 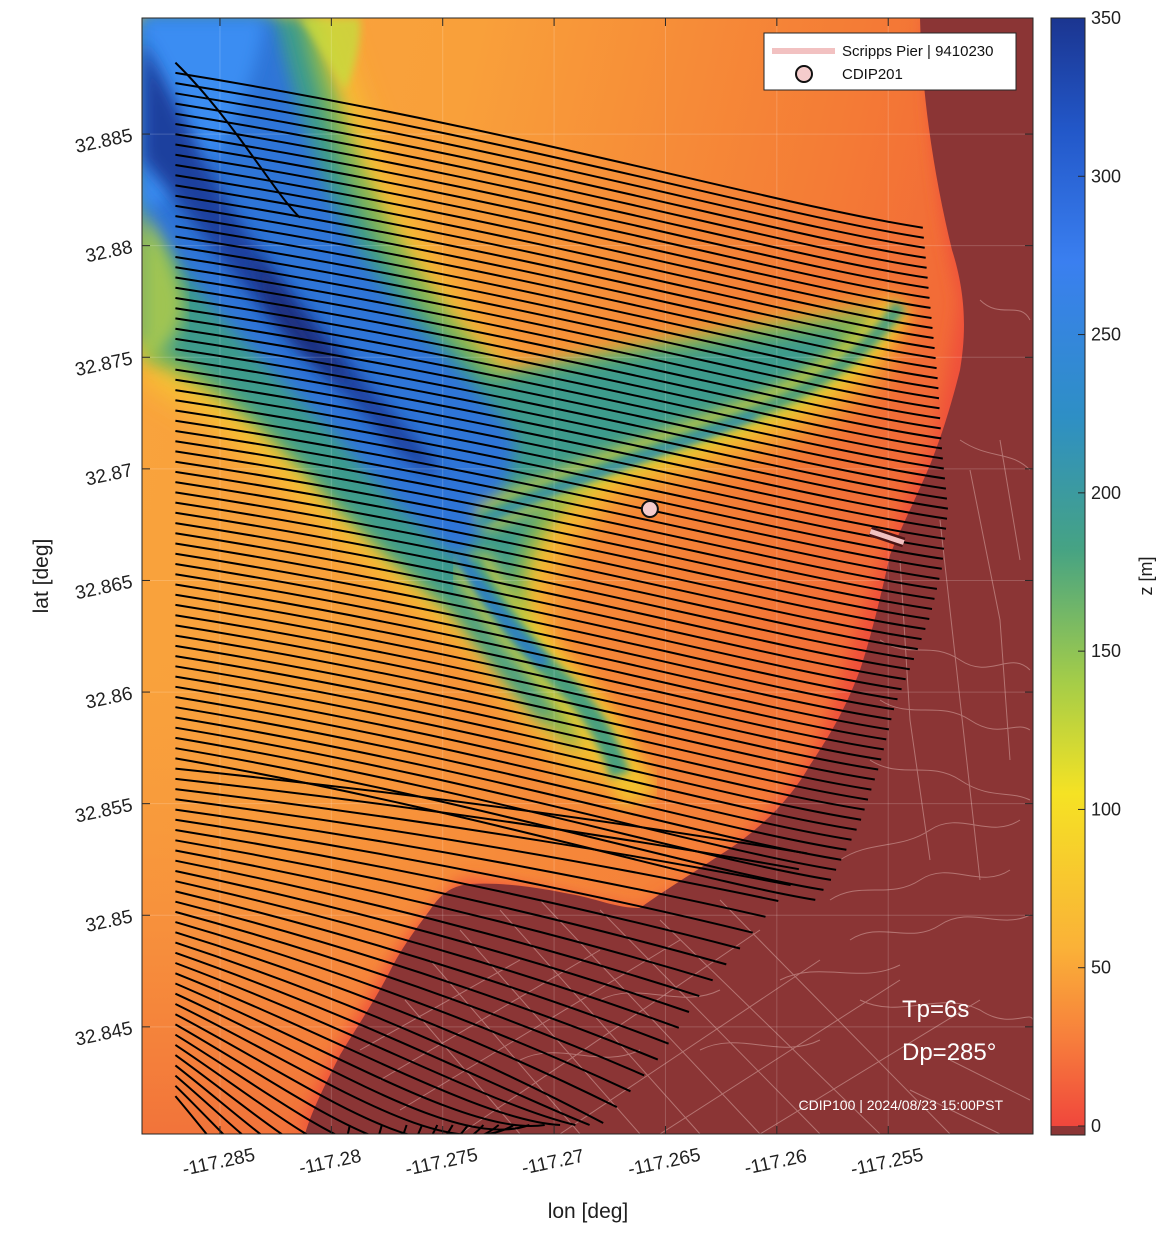 I want to click on y-tick-label-5: 32.87, so click(x=109, y=475).